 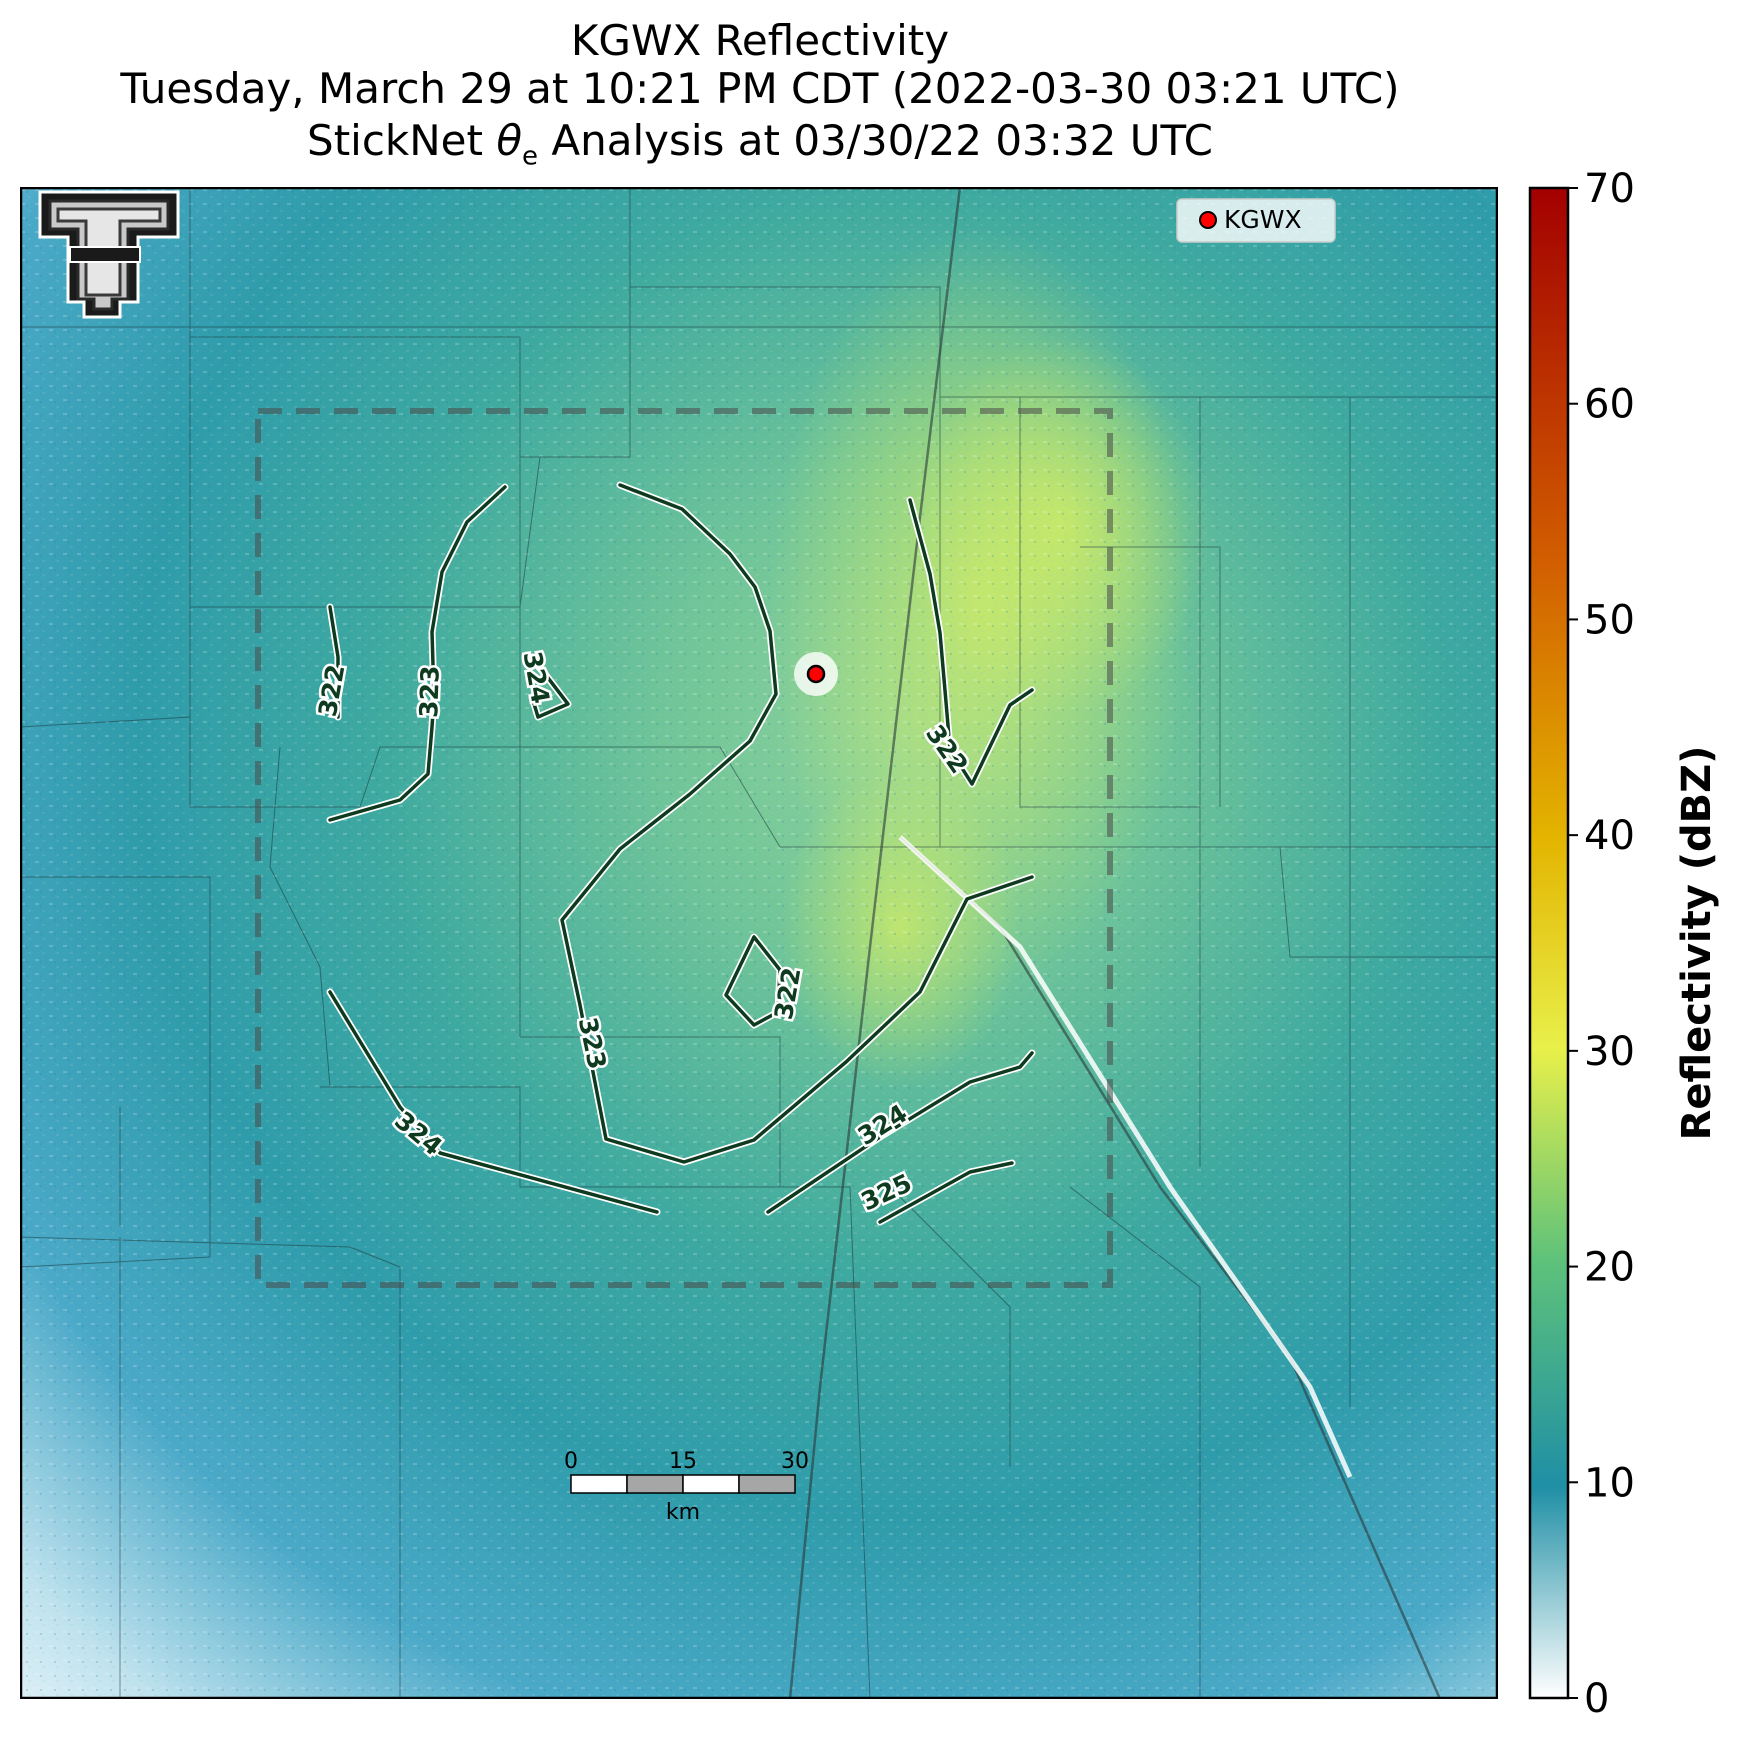 What do you see at coordinates (1609, 1268) in the screenshot?
I see `colorbar-tick-label: 20` at bounding box center [1609, 1268].